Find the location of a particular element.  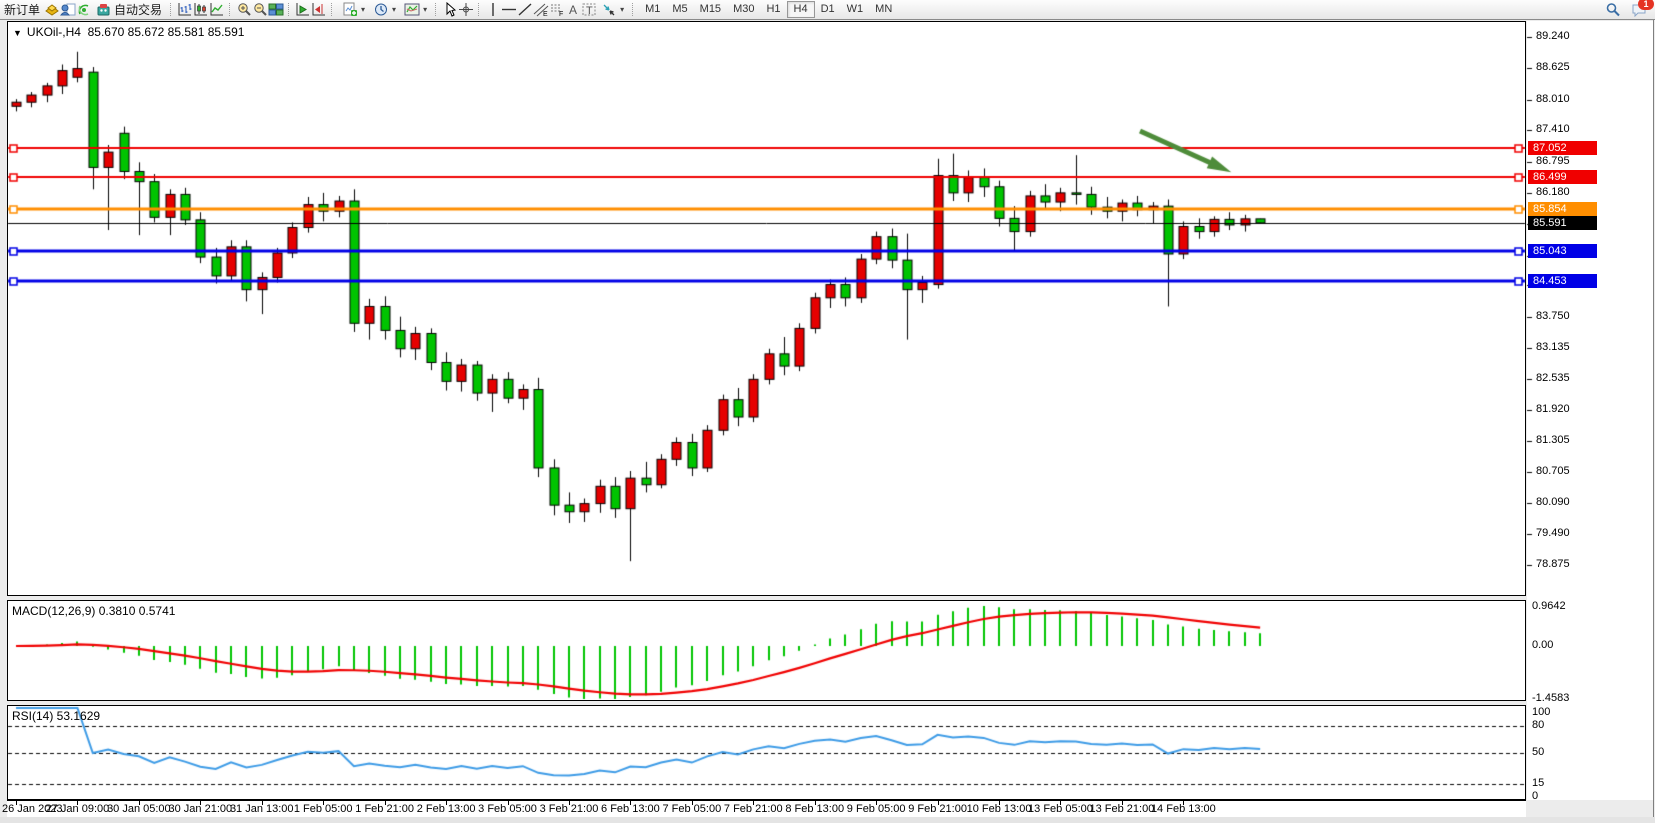

chart-line-icon is located at coordinates (217, 9).